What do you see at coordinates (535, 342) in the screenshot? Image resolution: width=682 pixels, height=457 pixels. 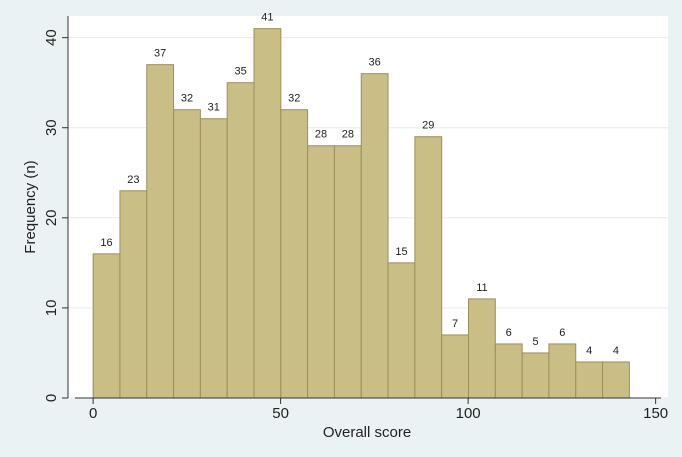 I see `value-label: 5` at bounding box center [535, 342].